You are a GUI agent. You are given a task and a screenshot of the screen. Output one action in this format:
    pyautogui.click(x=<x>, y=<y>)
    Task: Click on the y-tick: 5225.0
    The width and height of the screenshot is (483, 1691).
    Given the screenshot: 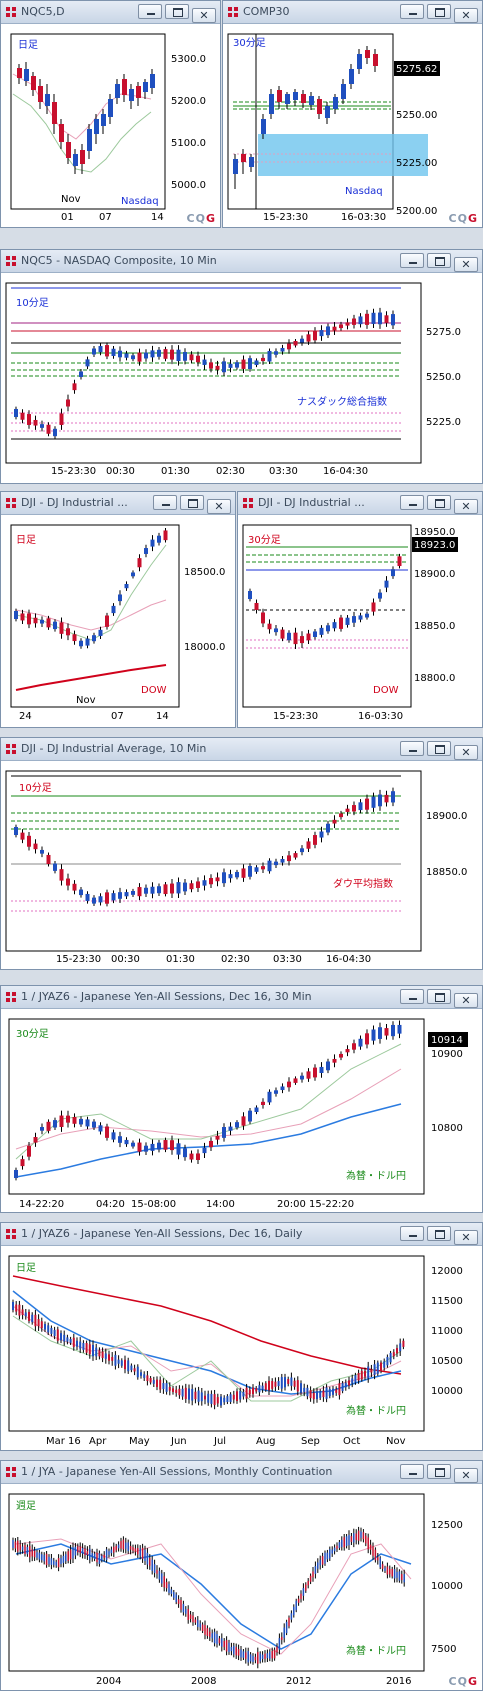 What is the action you would take?
    pyautogui.click(x=443, y=422)
    